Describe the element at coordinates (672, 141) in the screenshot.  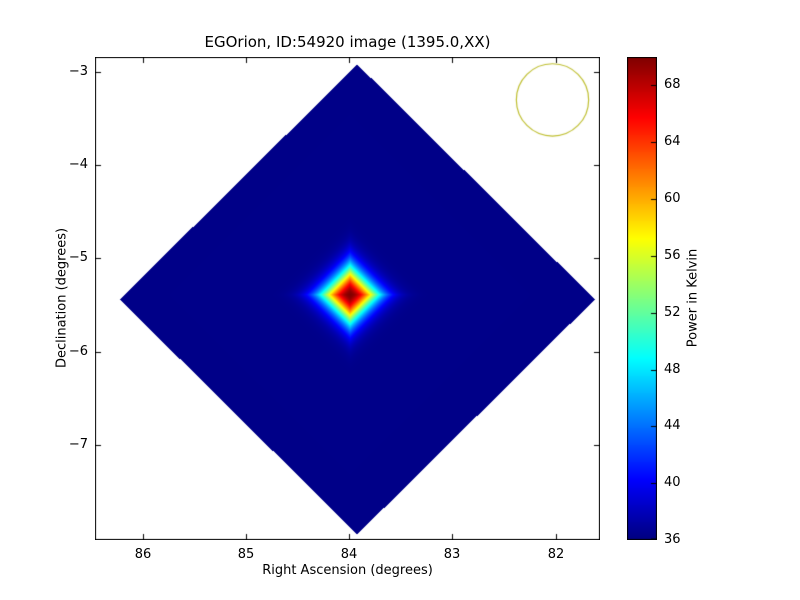
I see `colorbar-tick-label: 64` at that location.